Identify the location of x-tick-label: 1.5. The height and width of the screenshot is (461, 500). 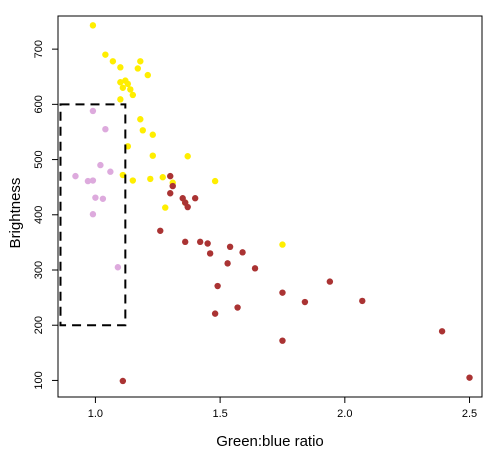
(219, 414).